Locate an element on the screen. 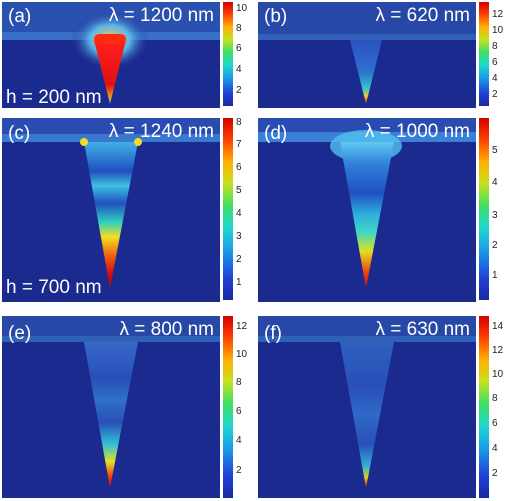  tick-f-3: 8 is located at coordinates (495, 398).